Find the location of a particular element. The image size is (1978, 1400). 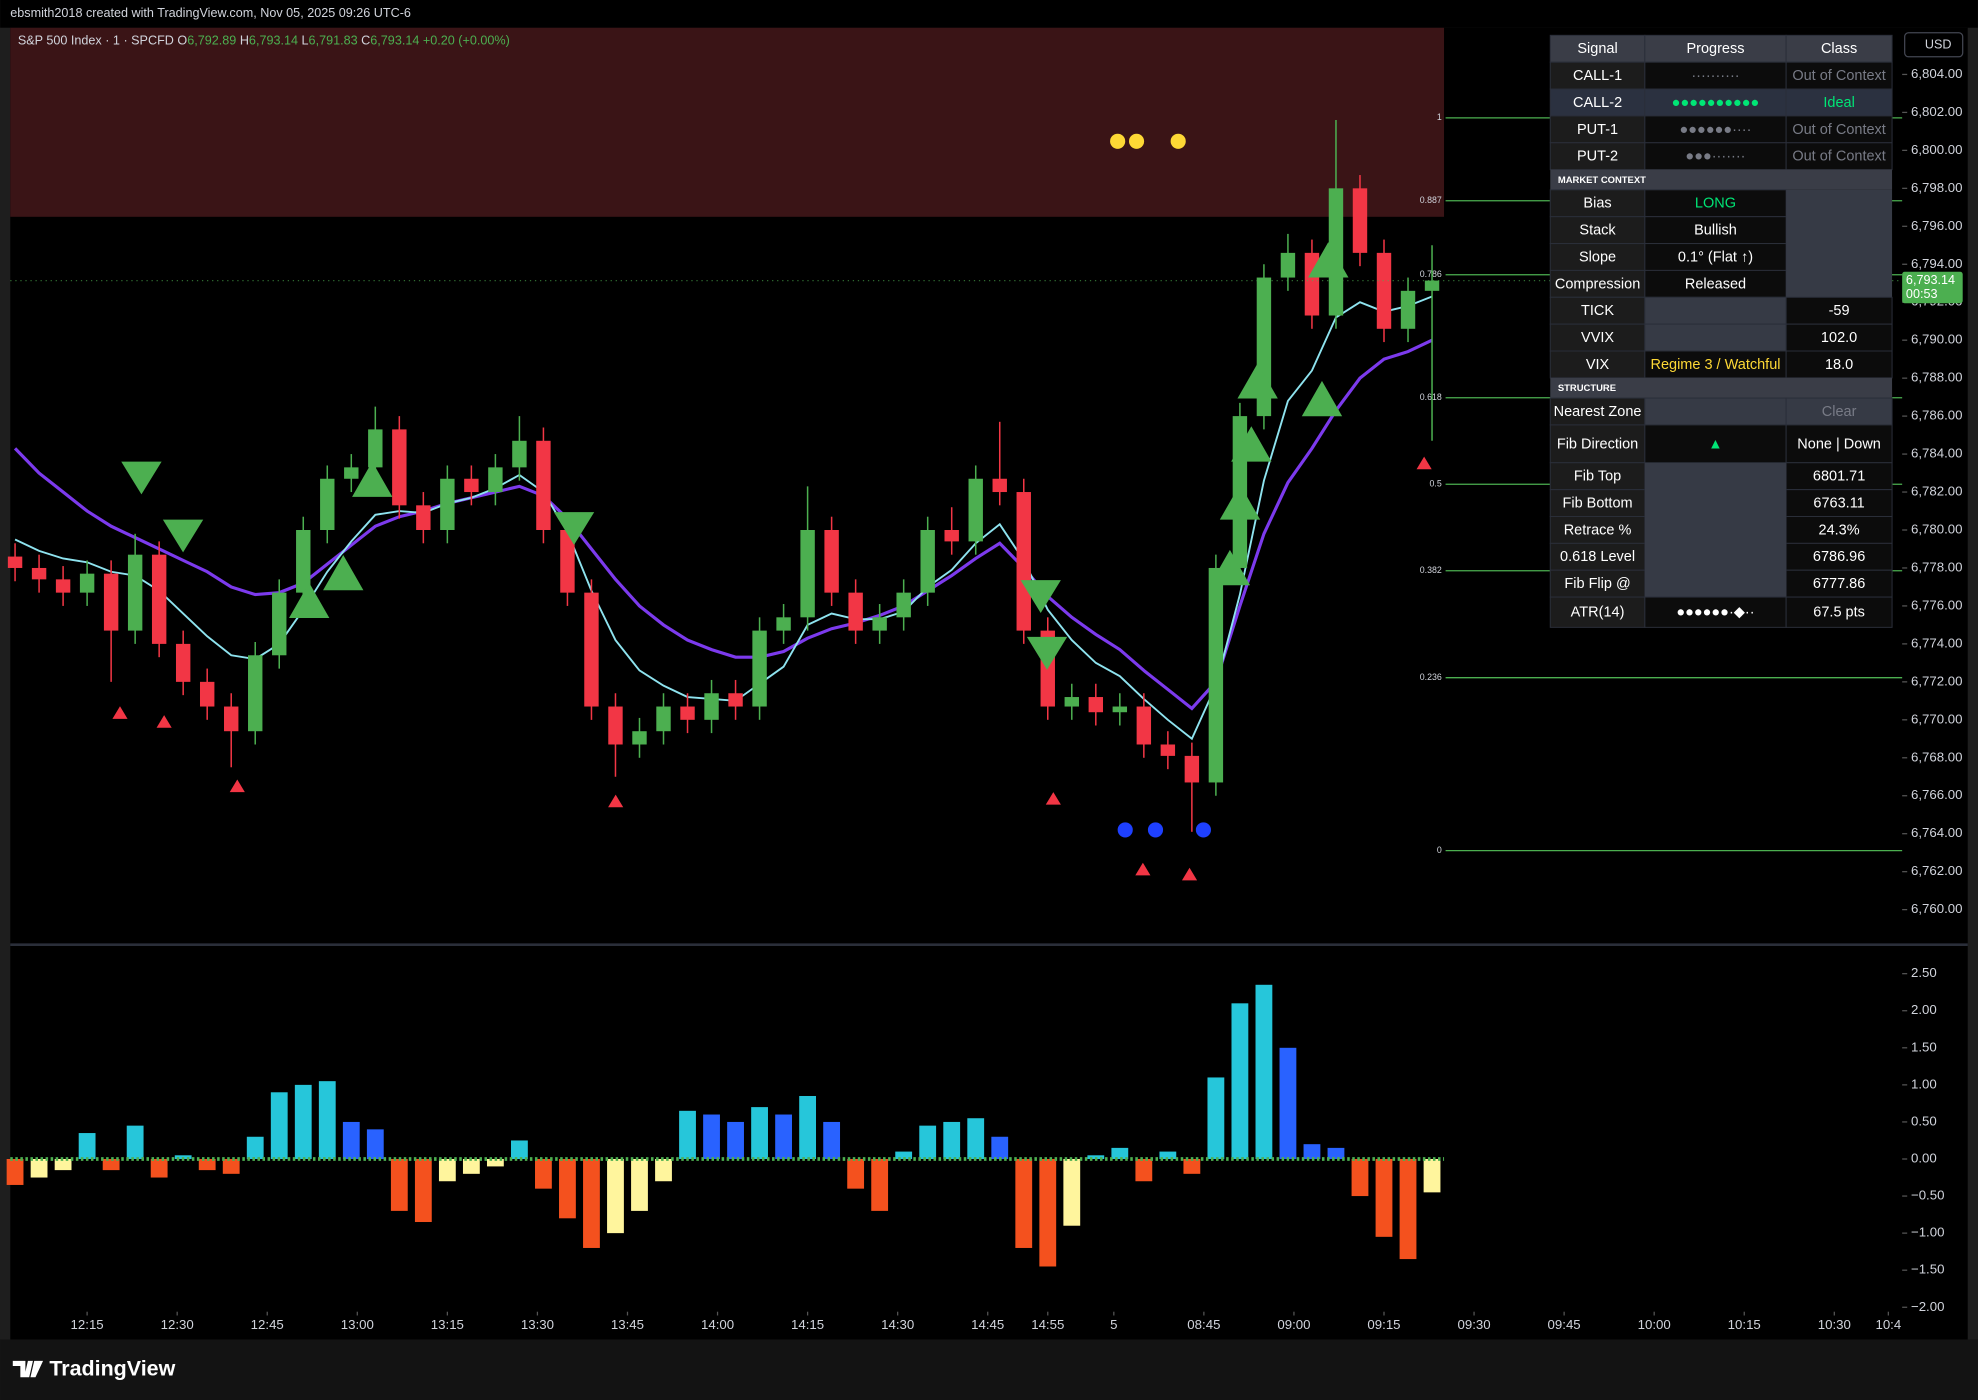

cell-text: PUT-1 is located at coordinates (1597, 130).